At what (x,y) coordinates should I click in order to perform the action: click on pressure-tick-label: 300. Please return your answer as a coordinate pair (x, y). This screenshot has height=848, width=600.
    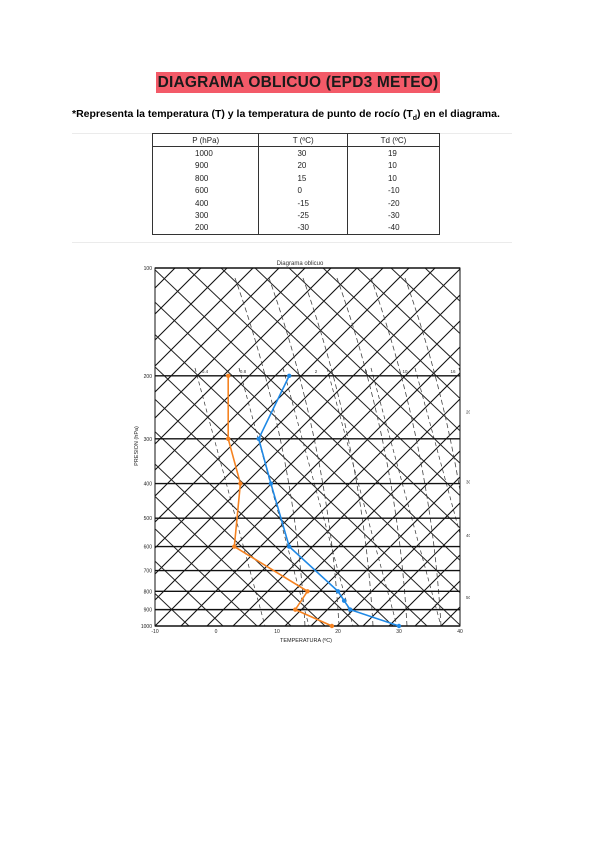
    Looking at the image, I should click on (148, 440).